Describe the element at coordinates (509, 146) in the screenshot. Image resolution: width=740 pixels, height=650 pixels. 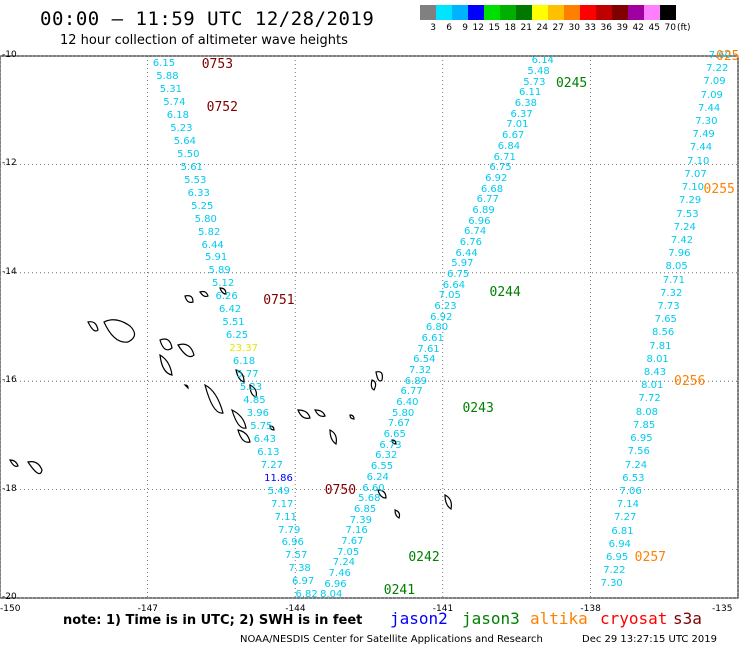
I see `wave-height-value: 6.84` at that location.